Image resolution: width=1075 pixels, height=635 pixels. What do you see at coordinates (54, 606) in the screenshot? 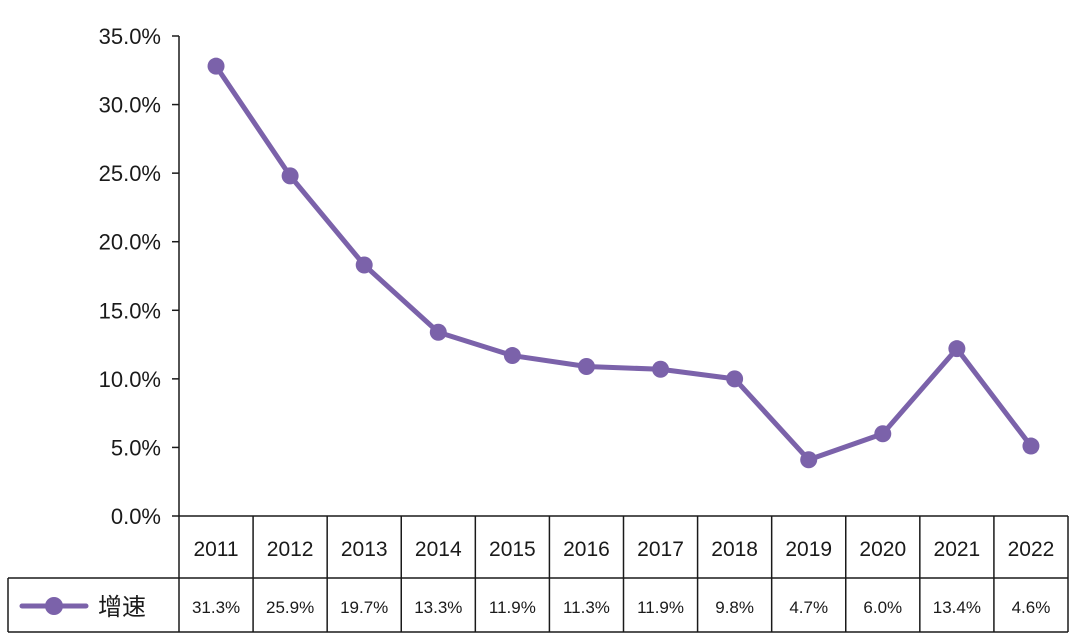
I see `legend-marker-swatch` at bounding box center [54, 606].